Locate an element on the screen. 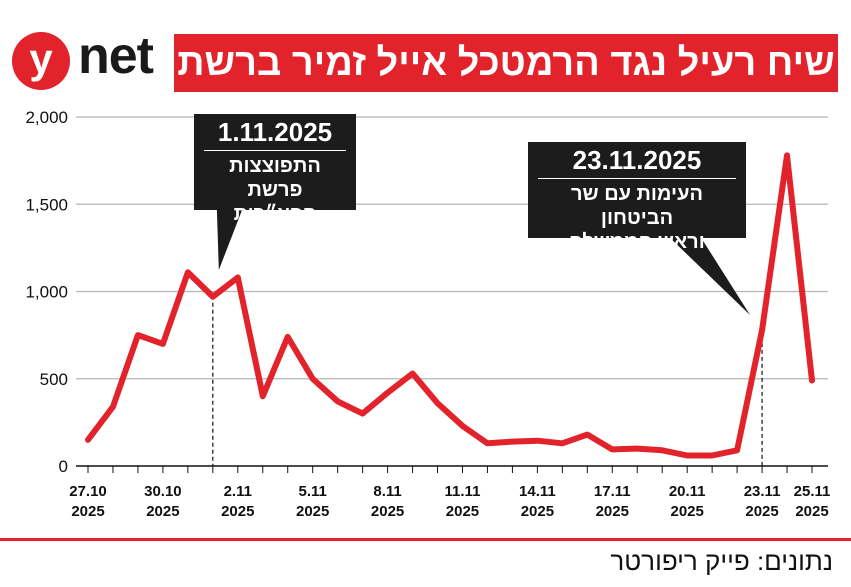 The image size is (851, 587). y-tick-label: 0 is located at coordinates (63, 466).